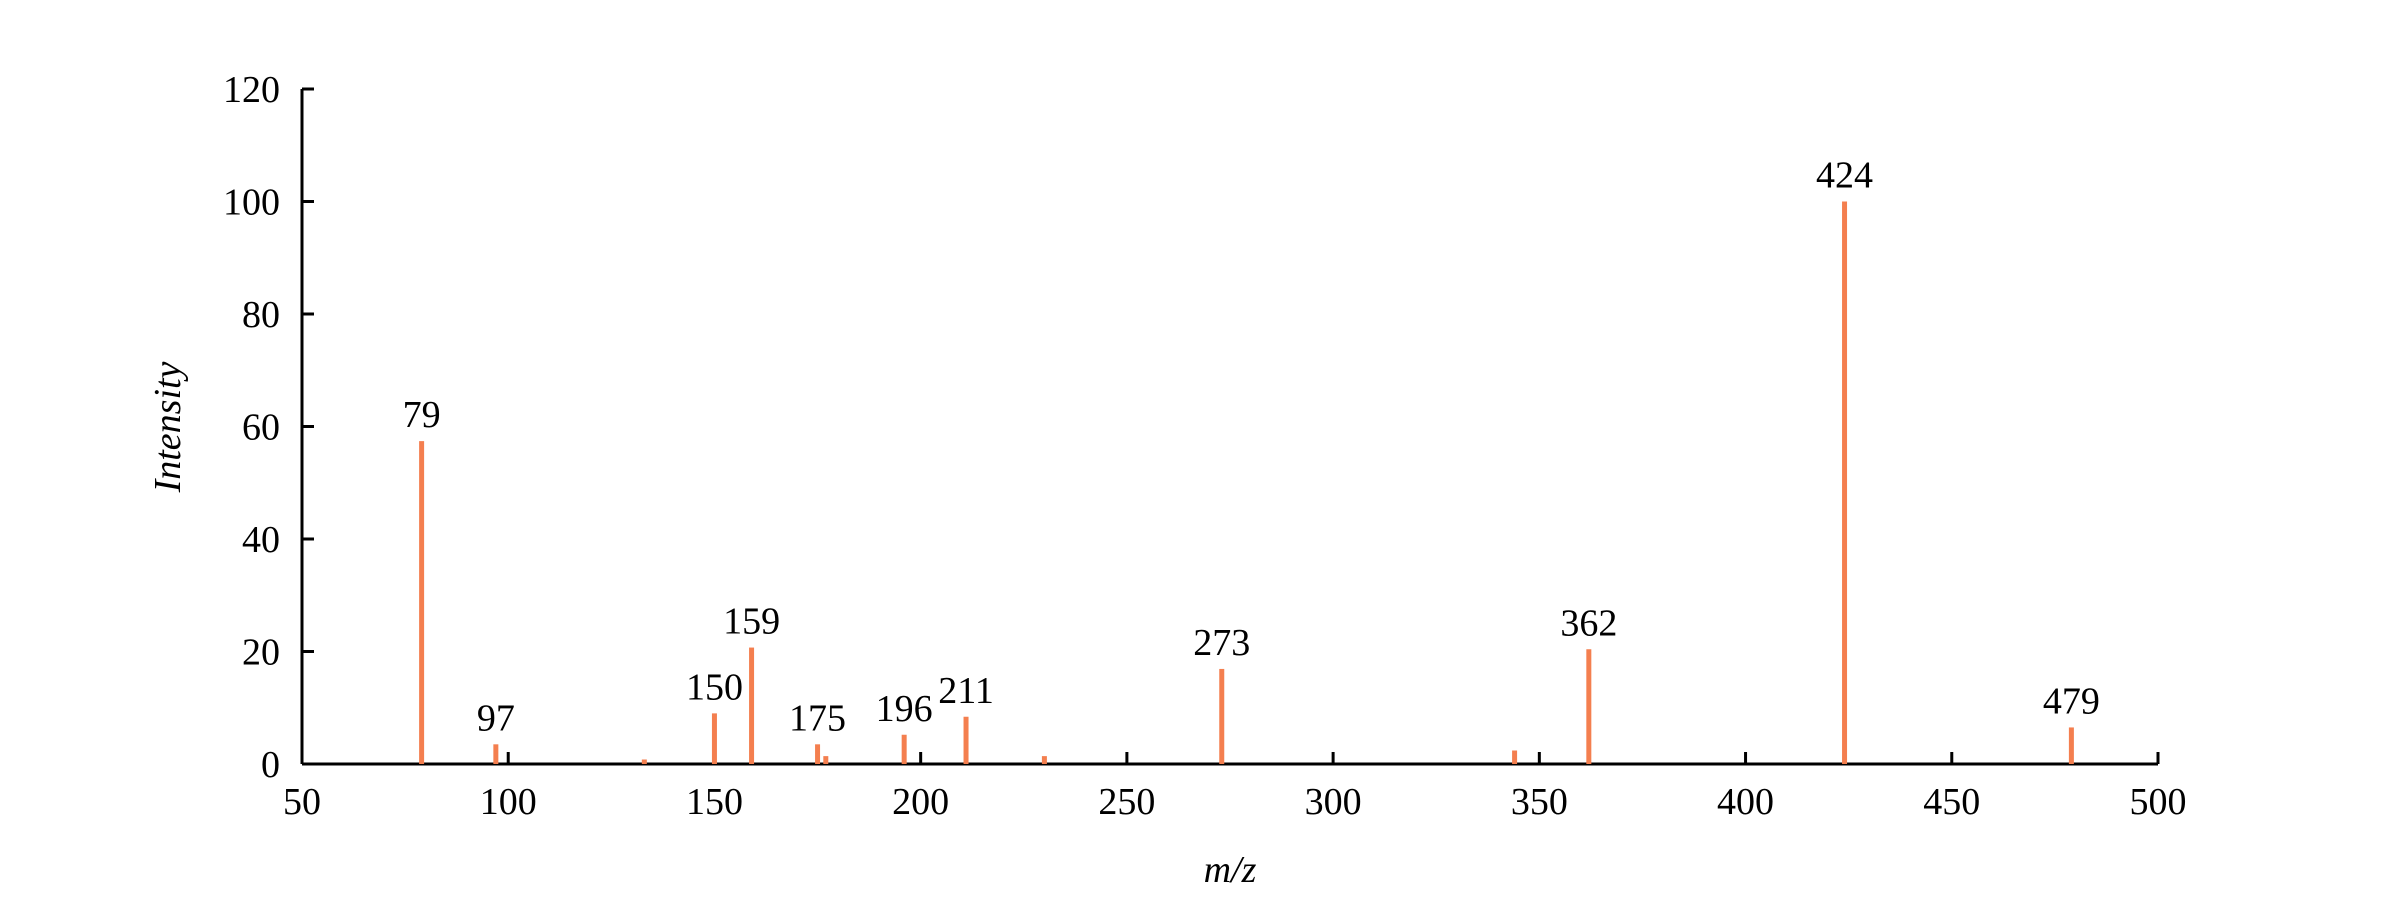 The height and width of the screenshot is (900, 2400). What do you see at coordinates (714, 802) in the screenshot?
I see `x-tick-label: 150` at bounding box center [714, 802].